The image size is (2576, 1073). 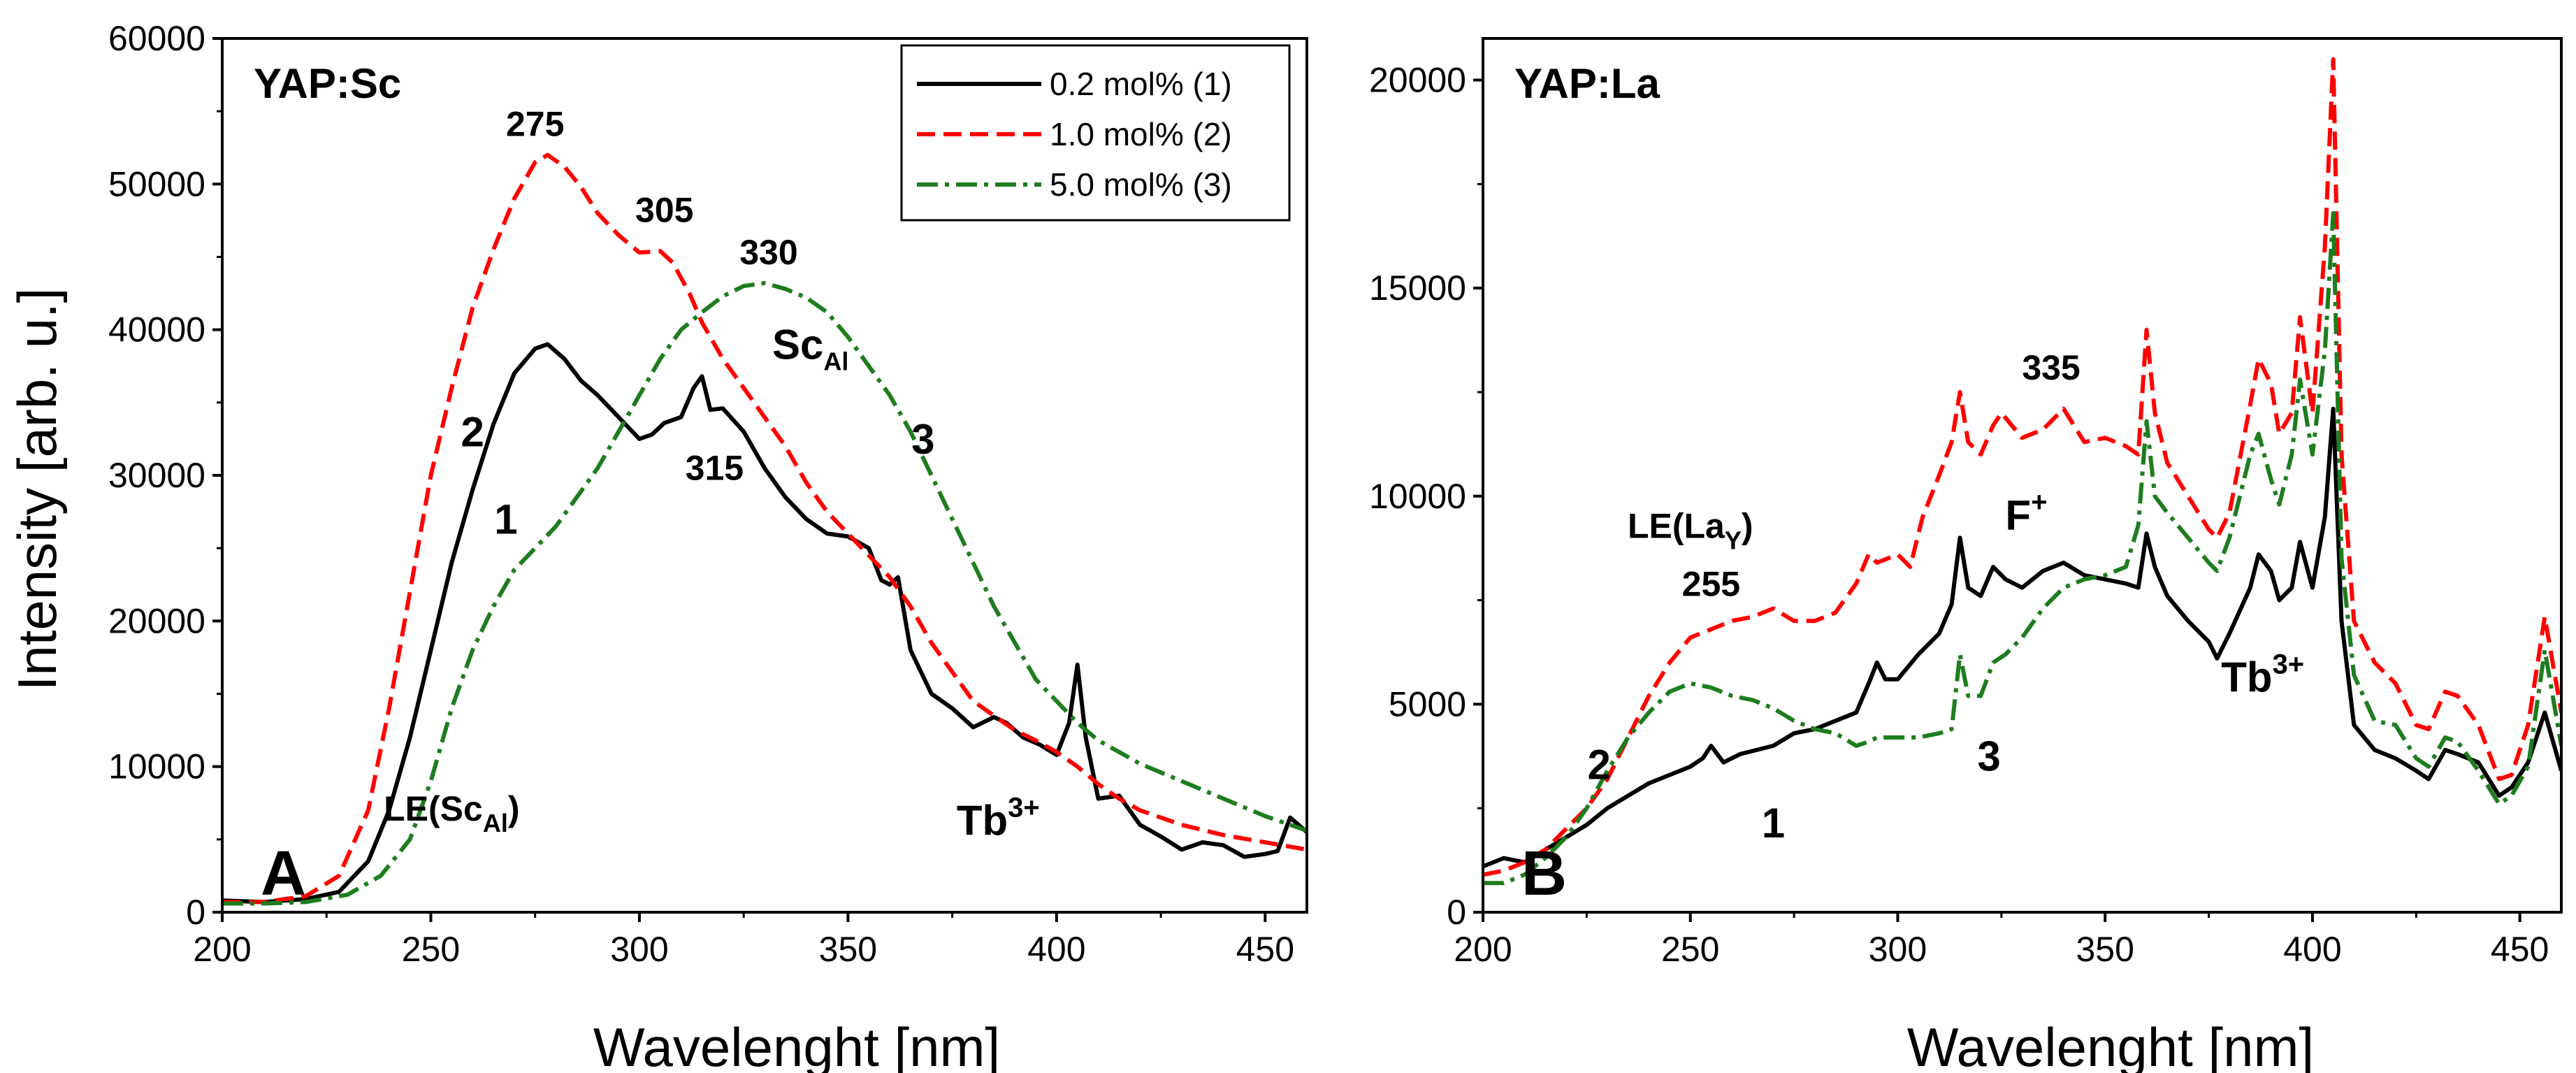 I want to click on chart-a-x-tick-label: 450, so click(x=1265, y=949).